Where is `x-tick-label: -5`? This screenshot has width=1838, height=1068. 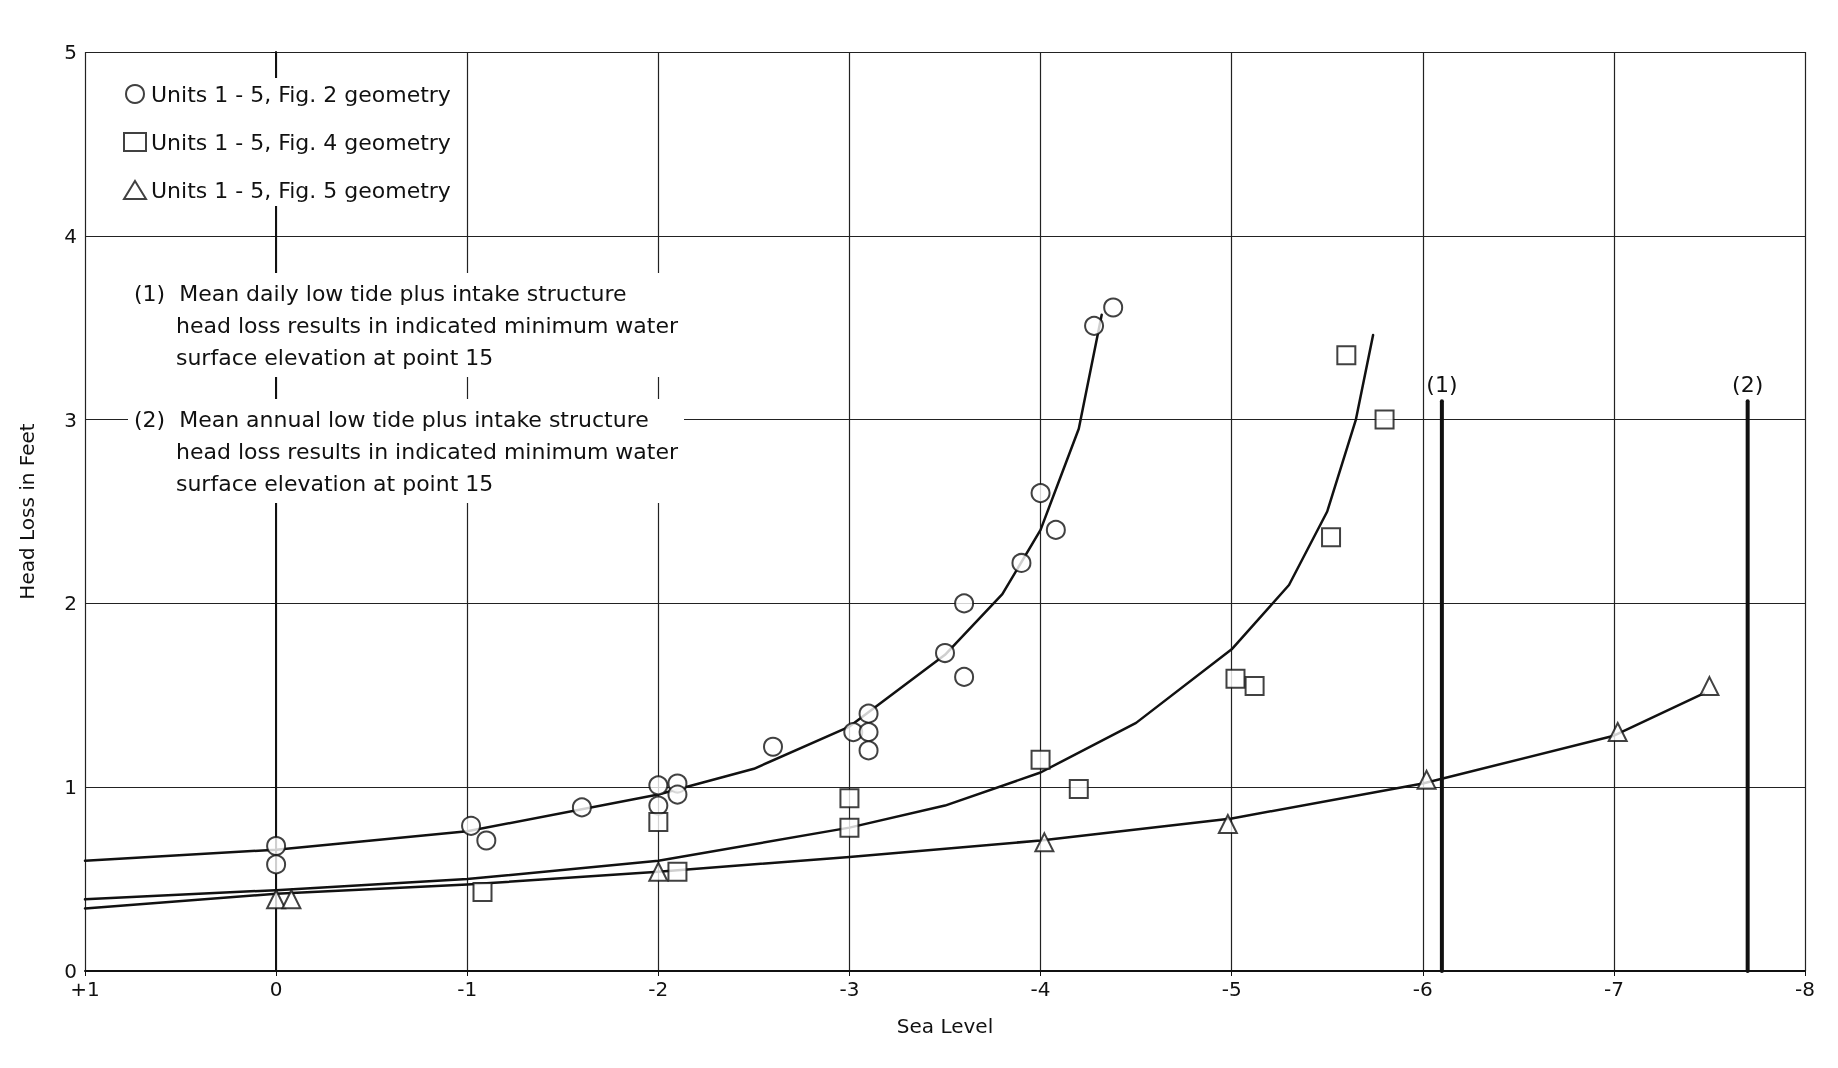
x-tick-label: -5 is located at coordinates (1231, 989).